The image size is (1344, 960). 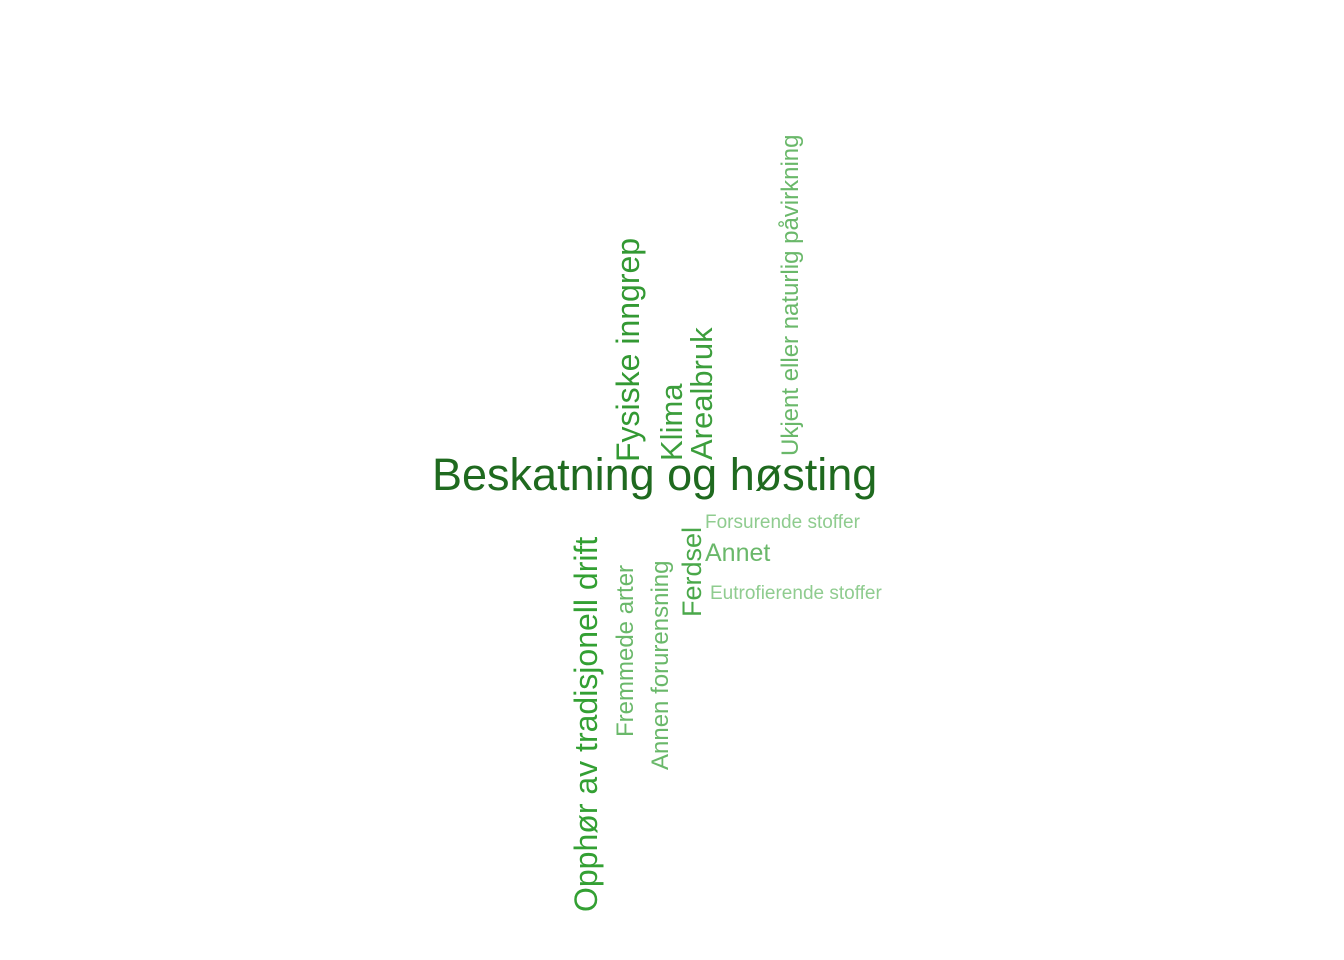 I want to click on word-ferdsel: Ferdsel, so click(x=692, y=571).